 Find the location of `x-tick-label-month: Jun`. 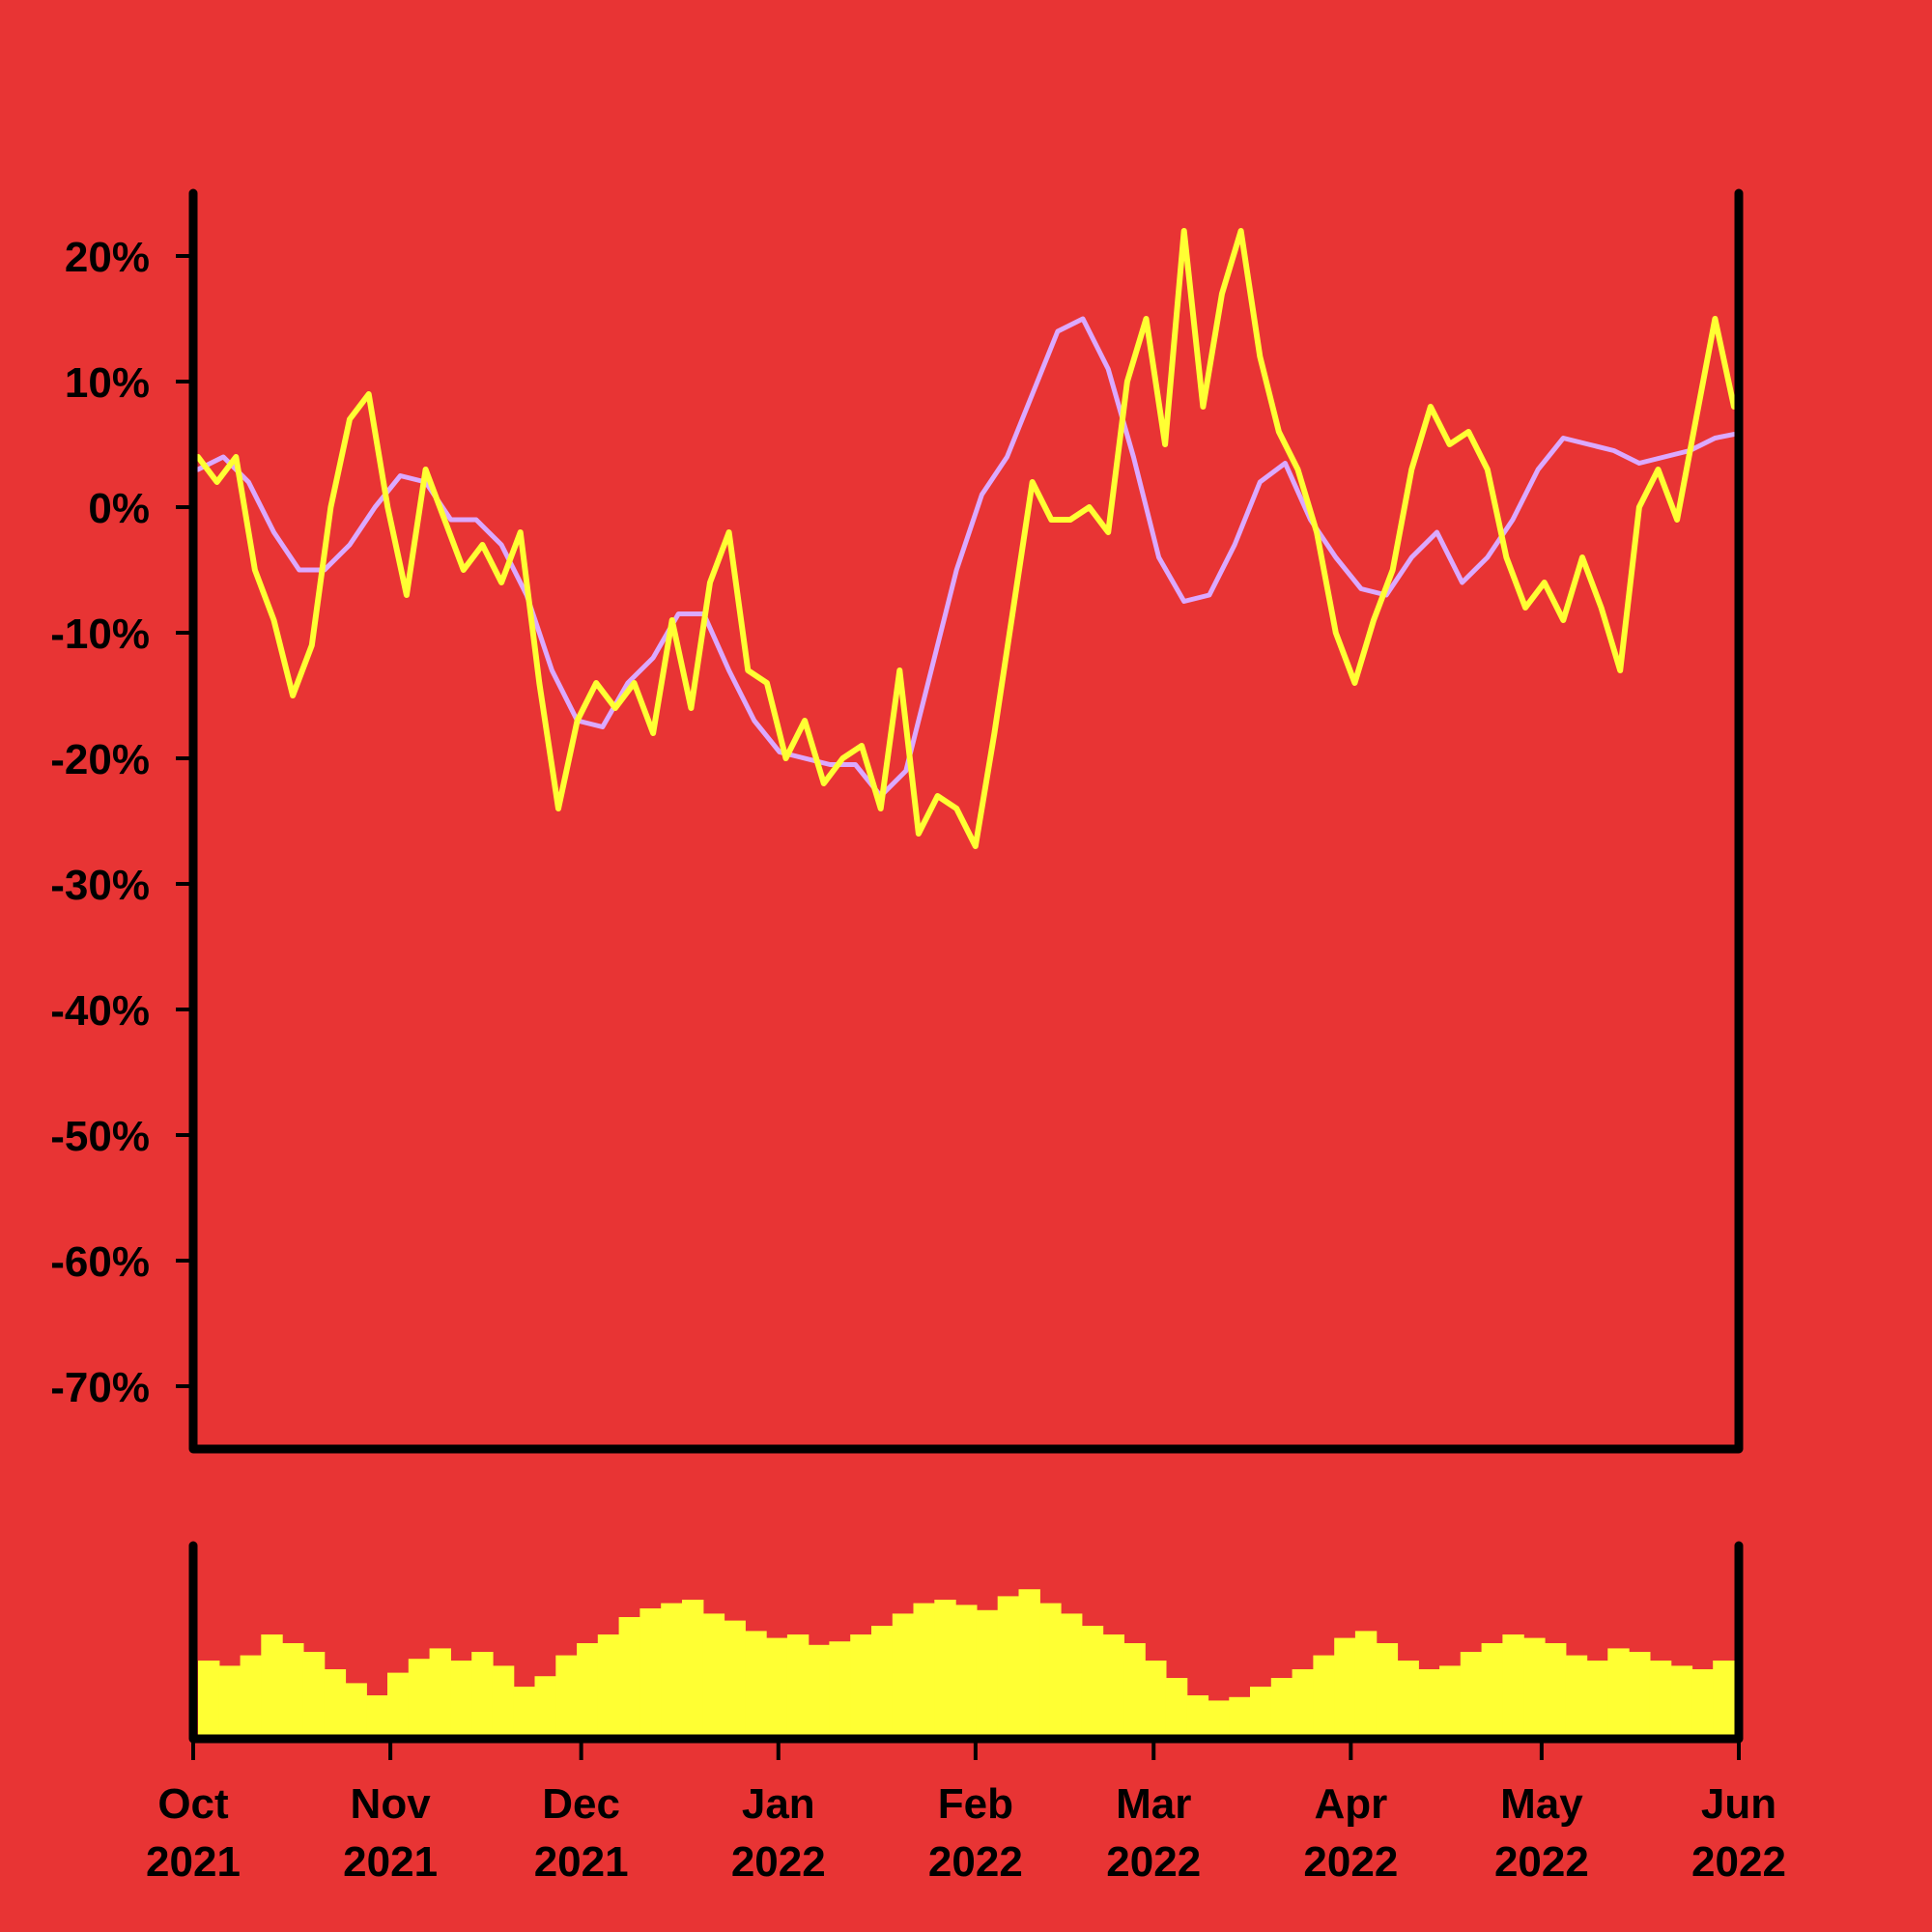

x-tick-label-month: Jun is located at coordinates (1738, 1804).